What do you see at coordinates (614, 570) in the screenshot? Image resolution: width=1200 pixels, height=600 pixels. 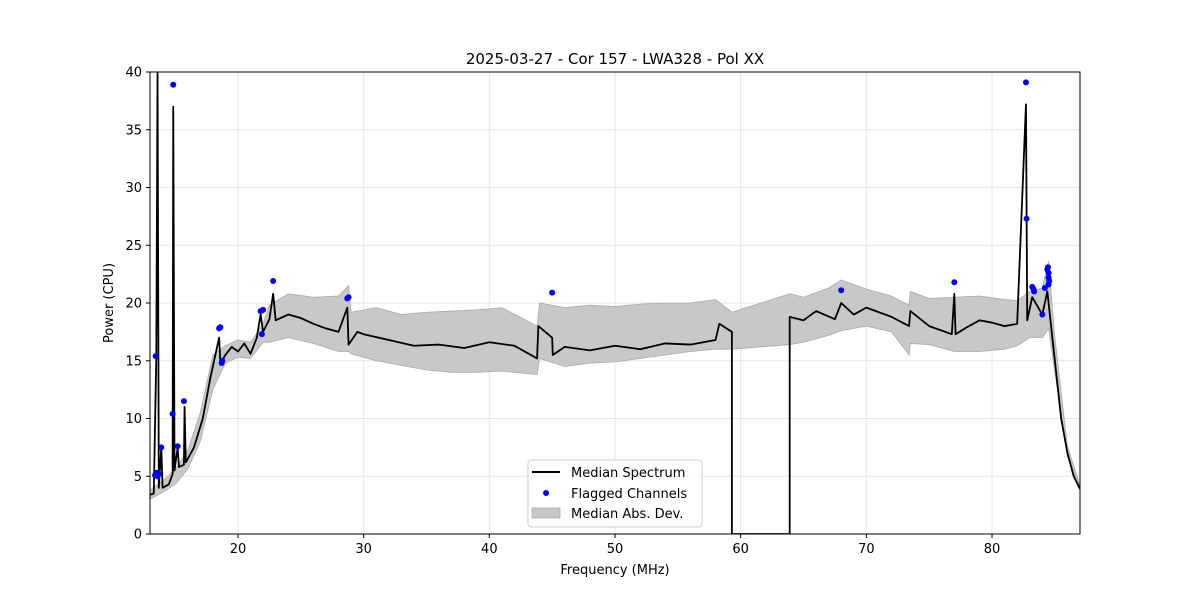 I see `x-axis-label: Frequency (MHz)` at bounding box center [614, 570].